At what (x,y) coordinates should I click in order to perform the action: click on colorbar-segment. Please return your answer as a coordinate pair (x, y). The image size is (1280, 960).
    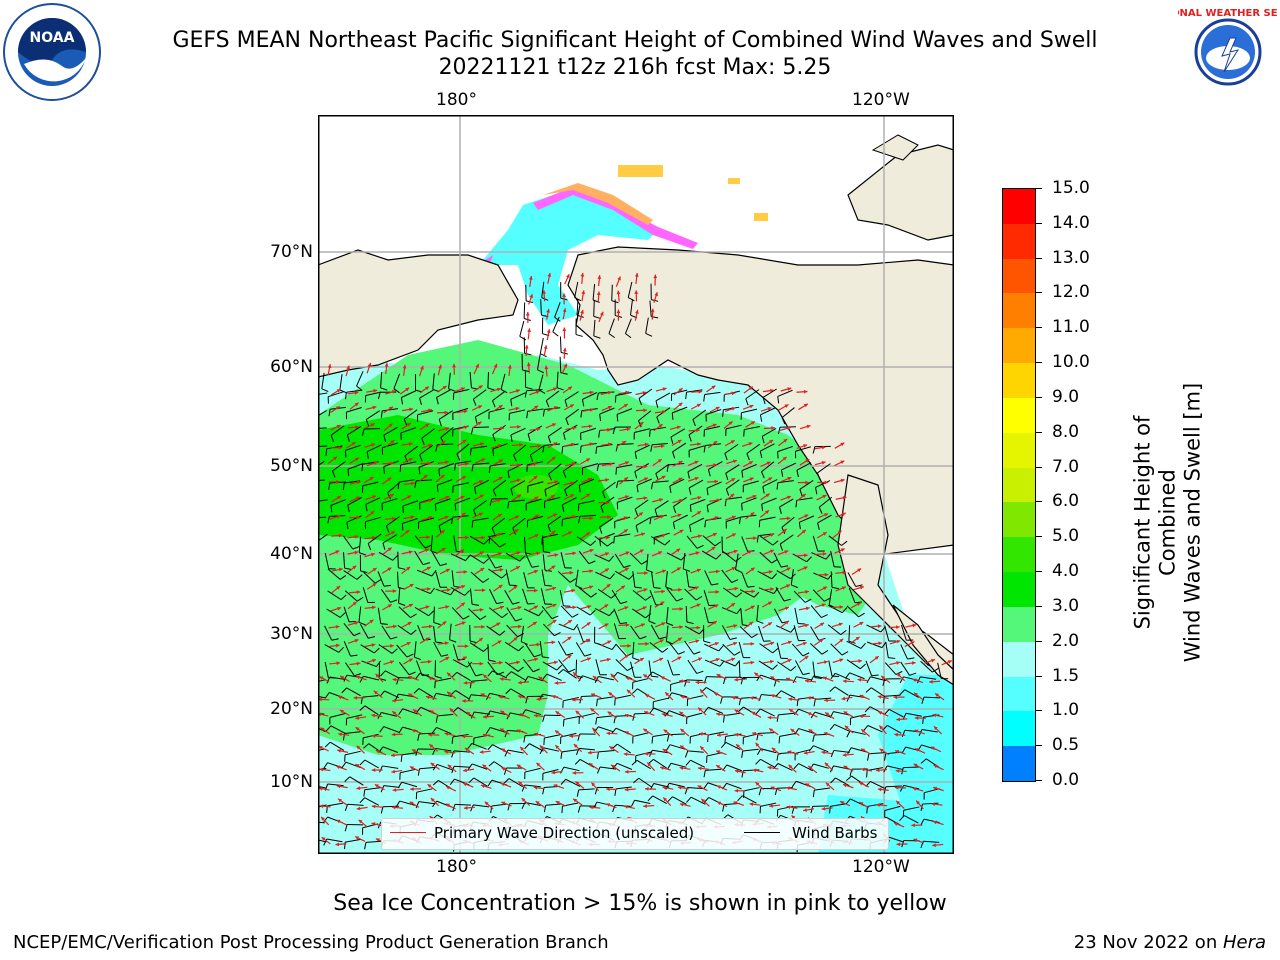
    Looking at the image, I should click on (1019, 241).